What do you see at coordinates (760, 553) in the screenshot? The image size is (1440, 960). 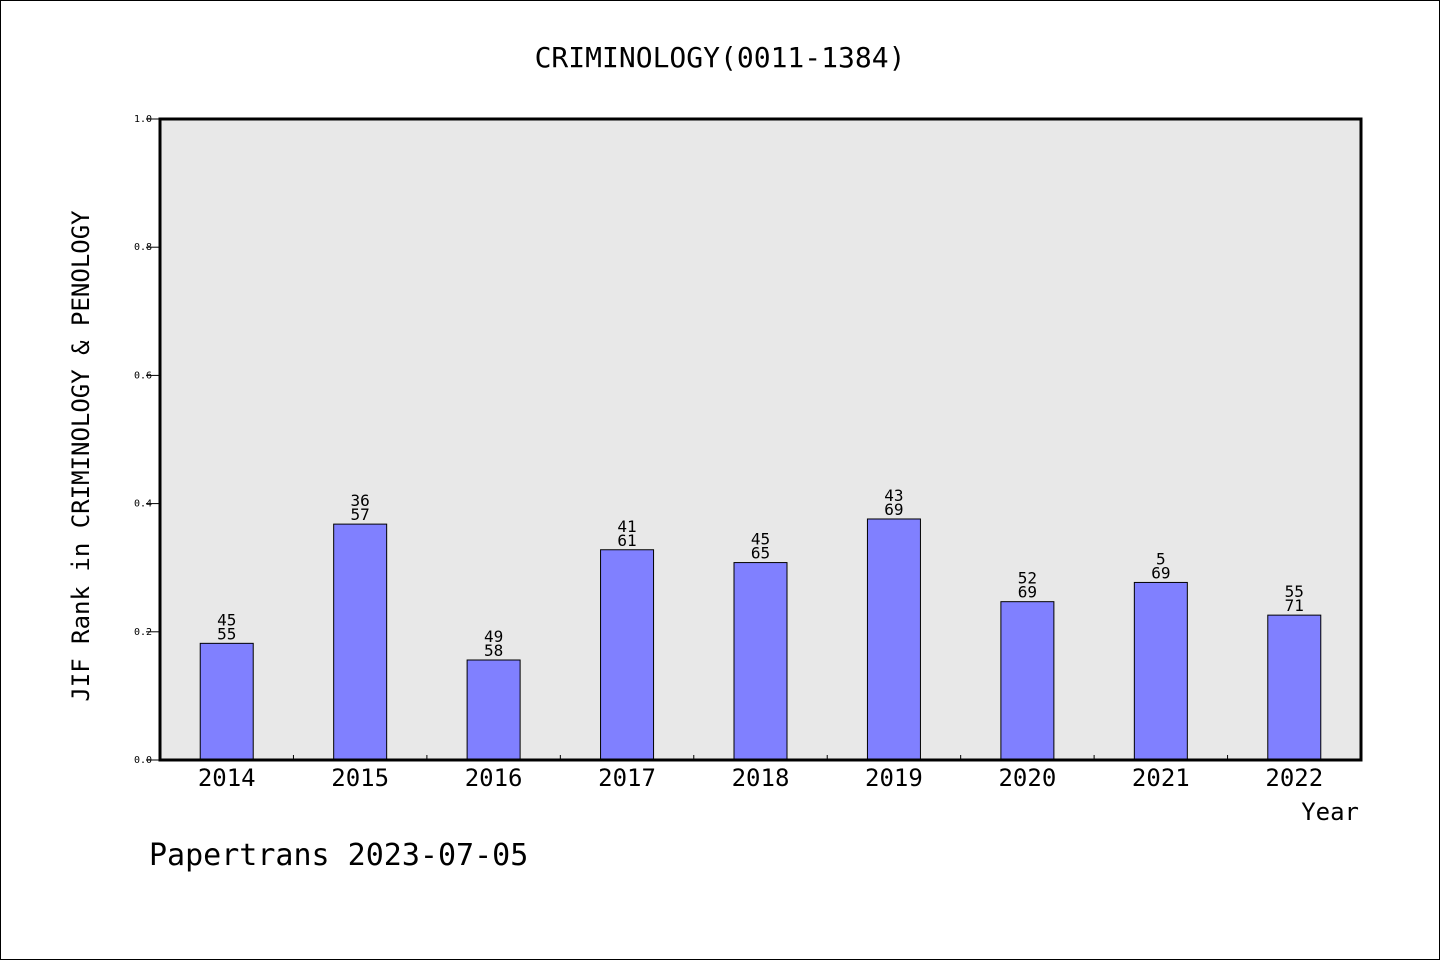 I see `bar-label-total: 65` at bounding box center [760, 553].